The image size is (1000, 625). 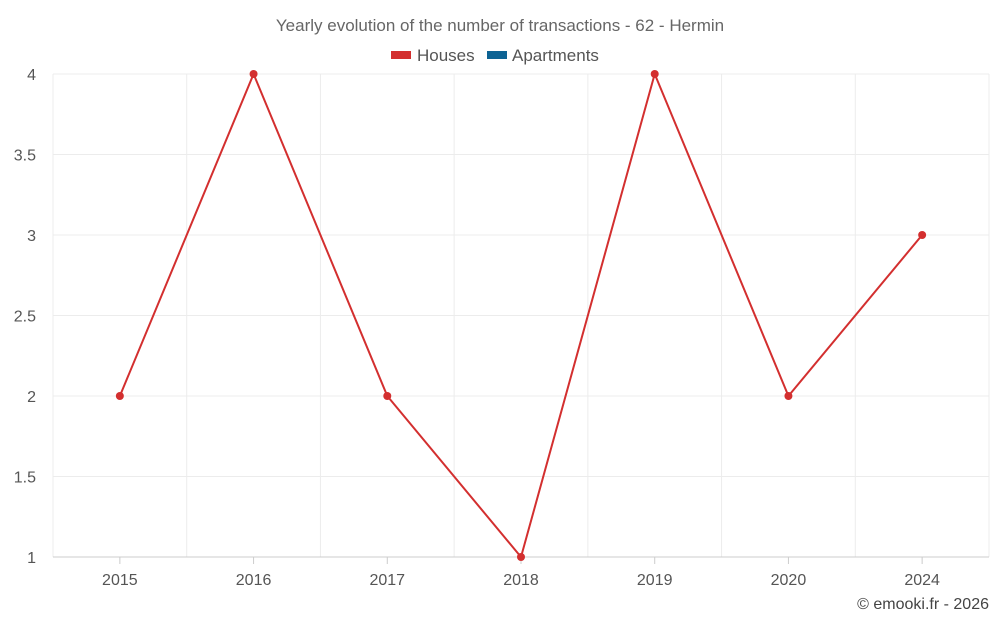 I want to click on x-tick-label: 2018, so click(x=521, y=580).